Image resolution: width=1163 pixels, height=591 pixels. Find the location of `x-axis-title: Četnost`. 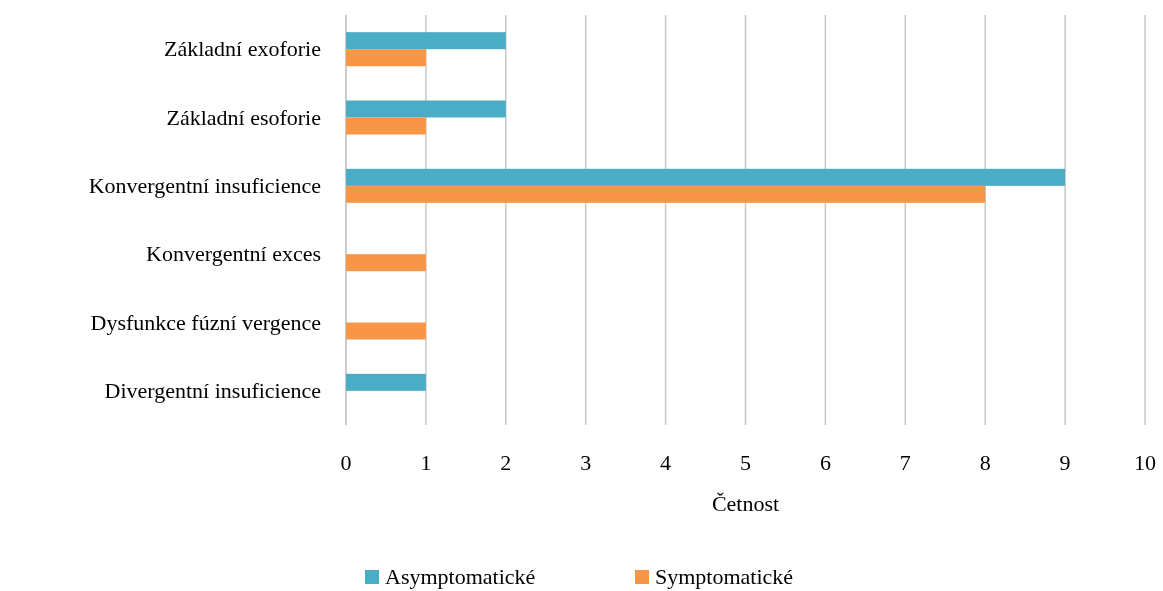

x-axis-title: Četnost is located at coordinates (745, 503).